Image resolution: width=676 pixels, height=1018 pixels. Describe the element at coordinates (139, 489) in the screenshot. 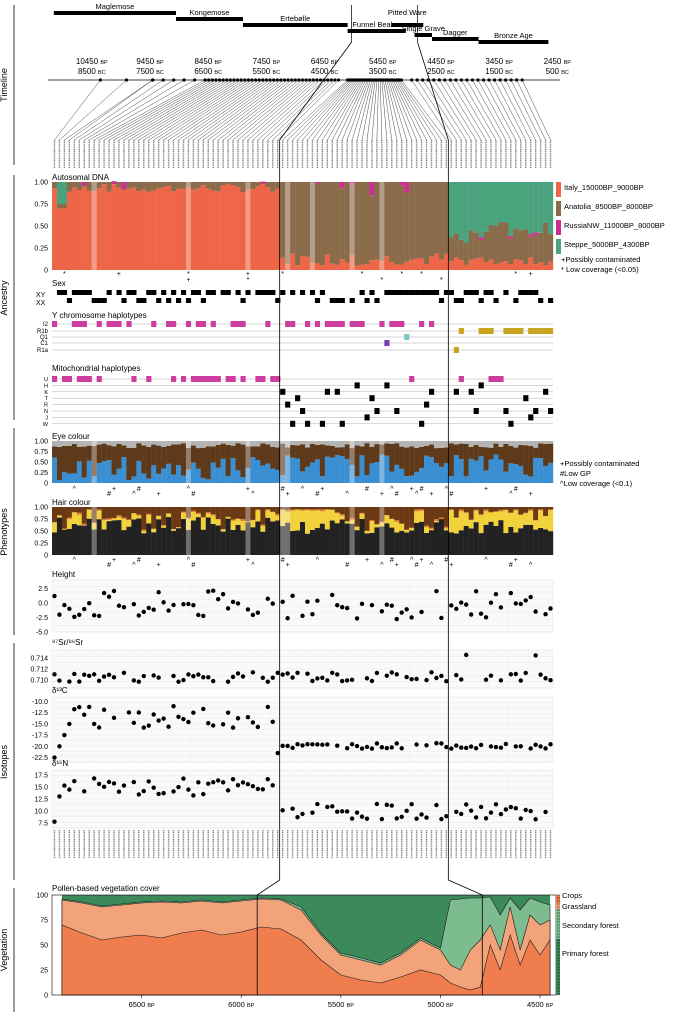

I see `eye-marker: #` at that location.